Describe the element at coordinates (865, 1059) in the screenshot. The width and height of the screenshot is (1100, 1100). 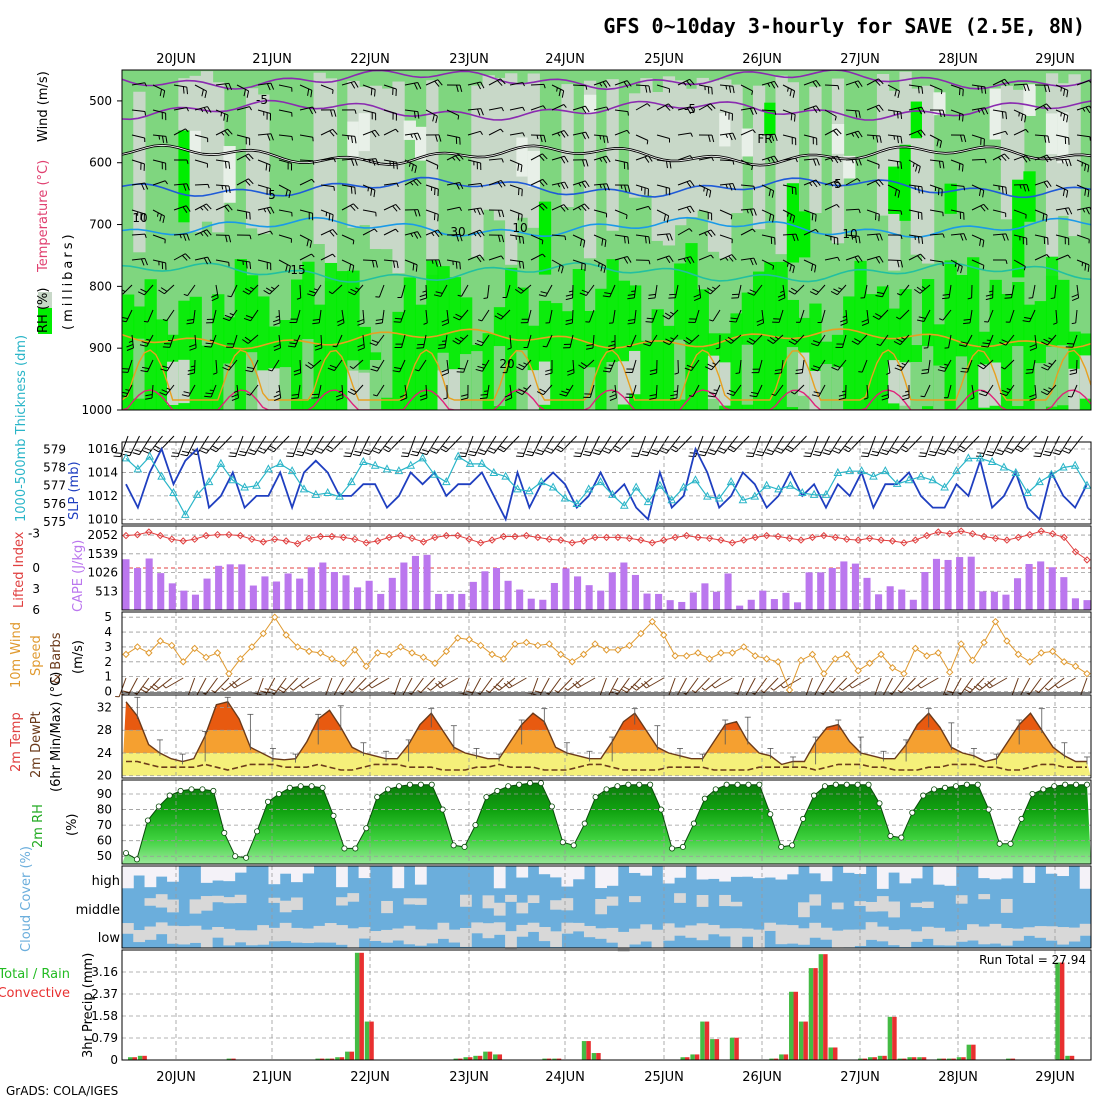
I see `precip-conv-bar` at that location.